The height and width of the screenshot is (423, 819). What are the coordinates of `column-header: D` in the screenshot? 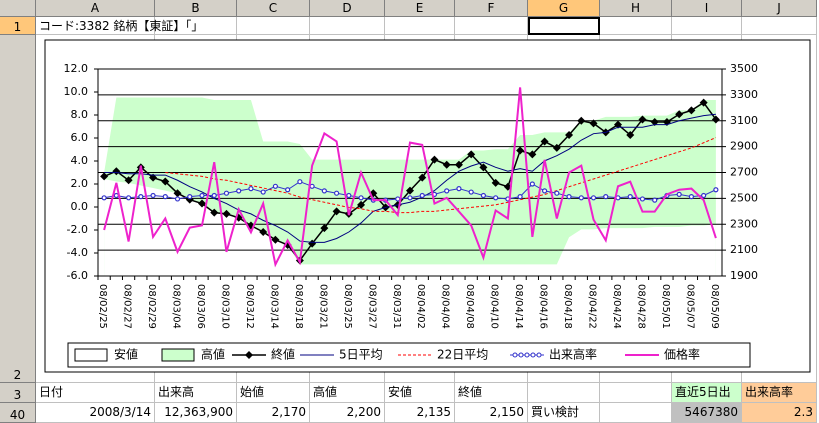 It's located at (347, 8).